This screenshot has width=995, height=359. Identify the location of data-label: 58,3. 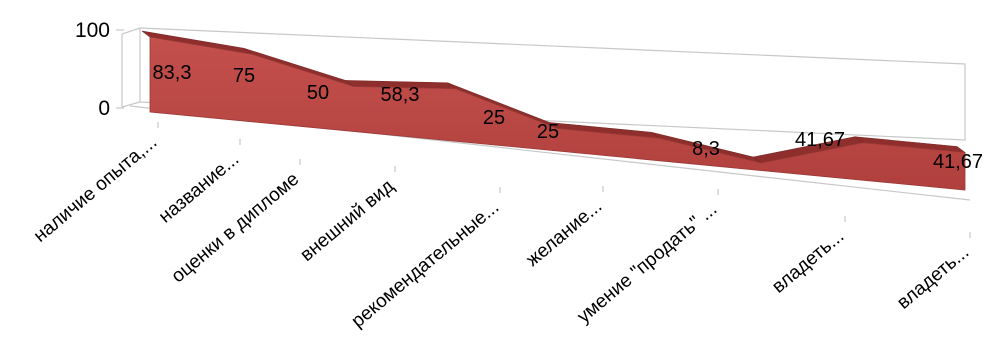
(400, 95).